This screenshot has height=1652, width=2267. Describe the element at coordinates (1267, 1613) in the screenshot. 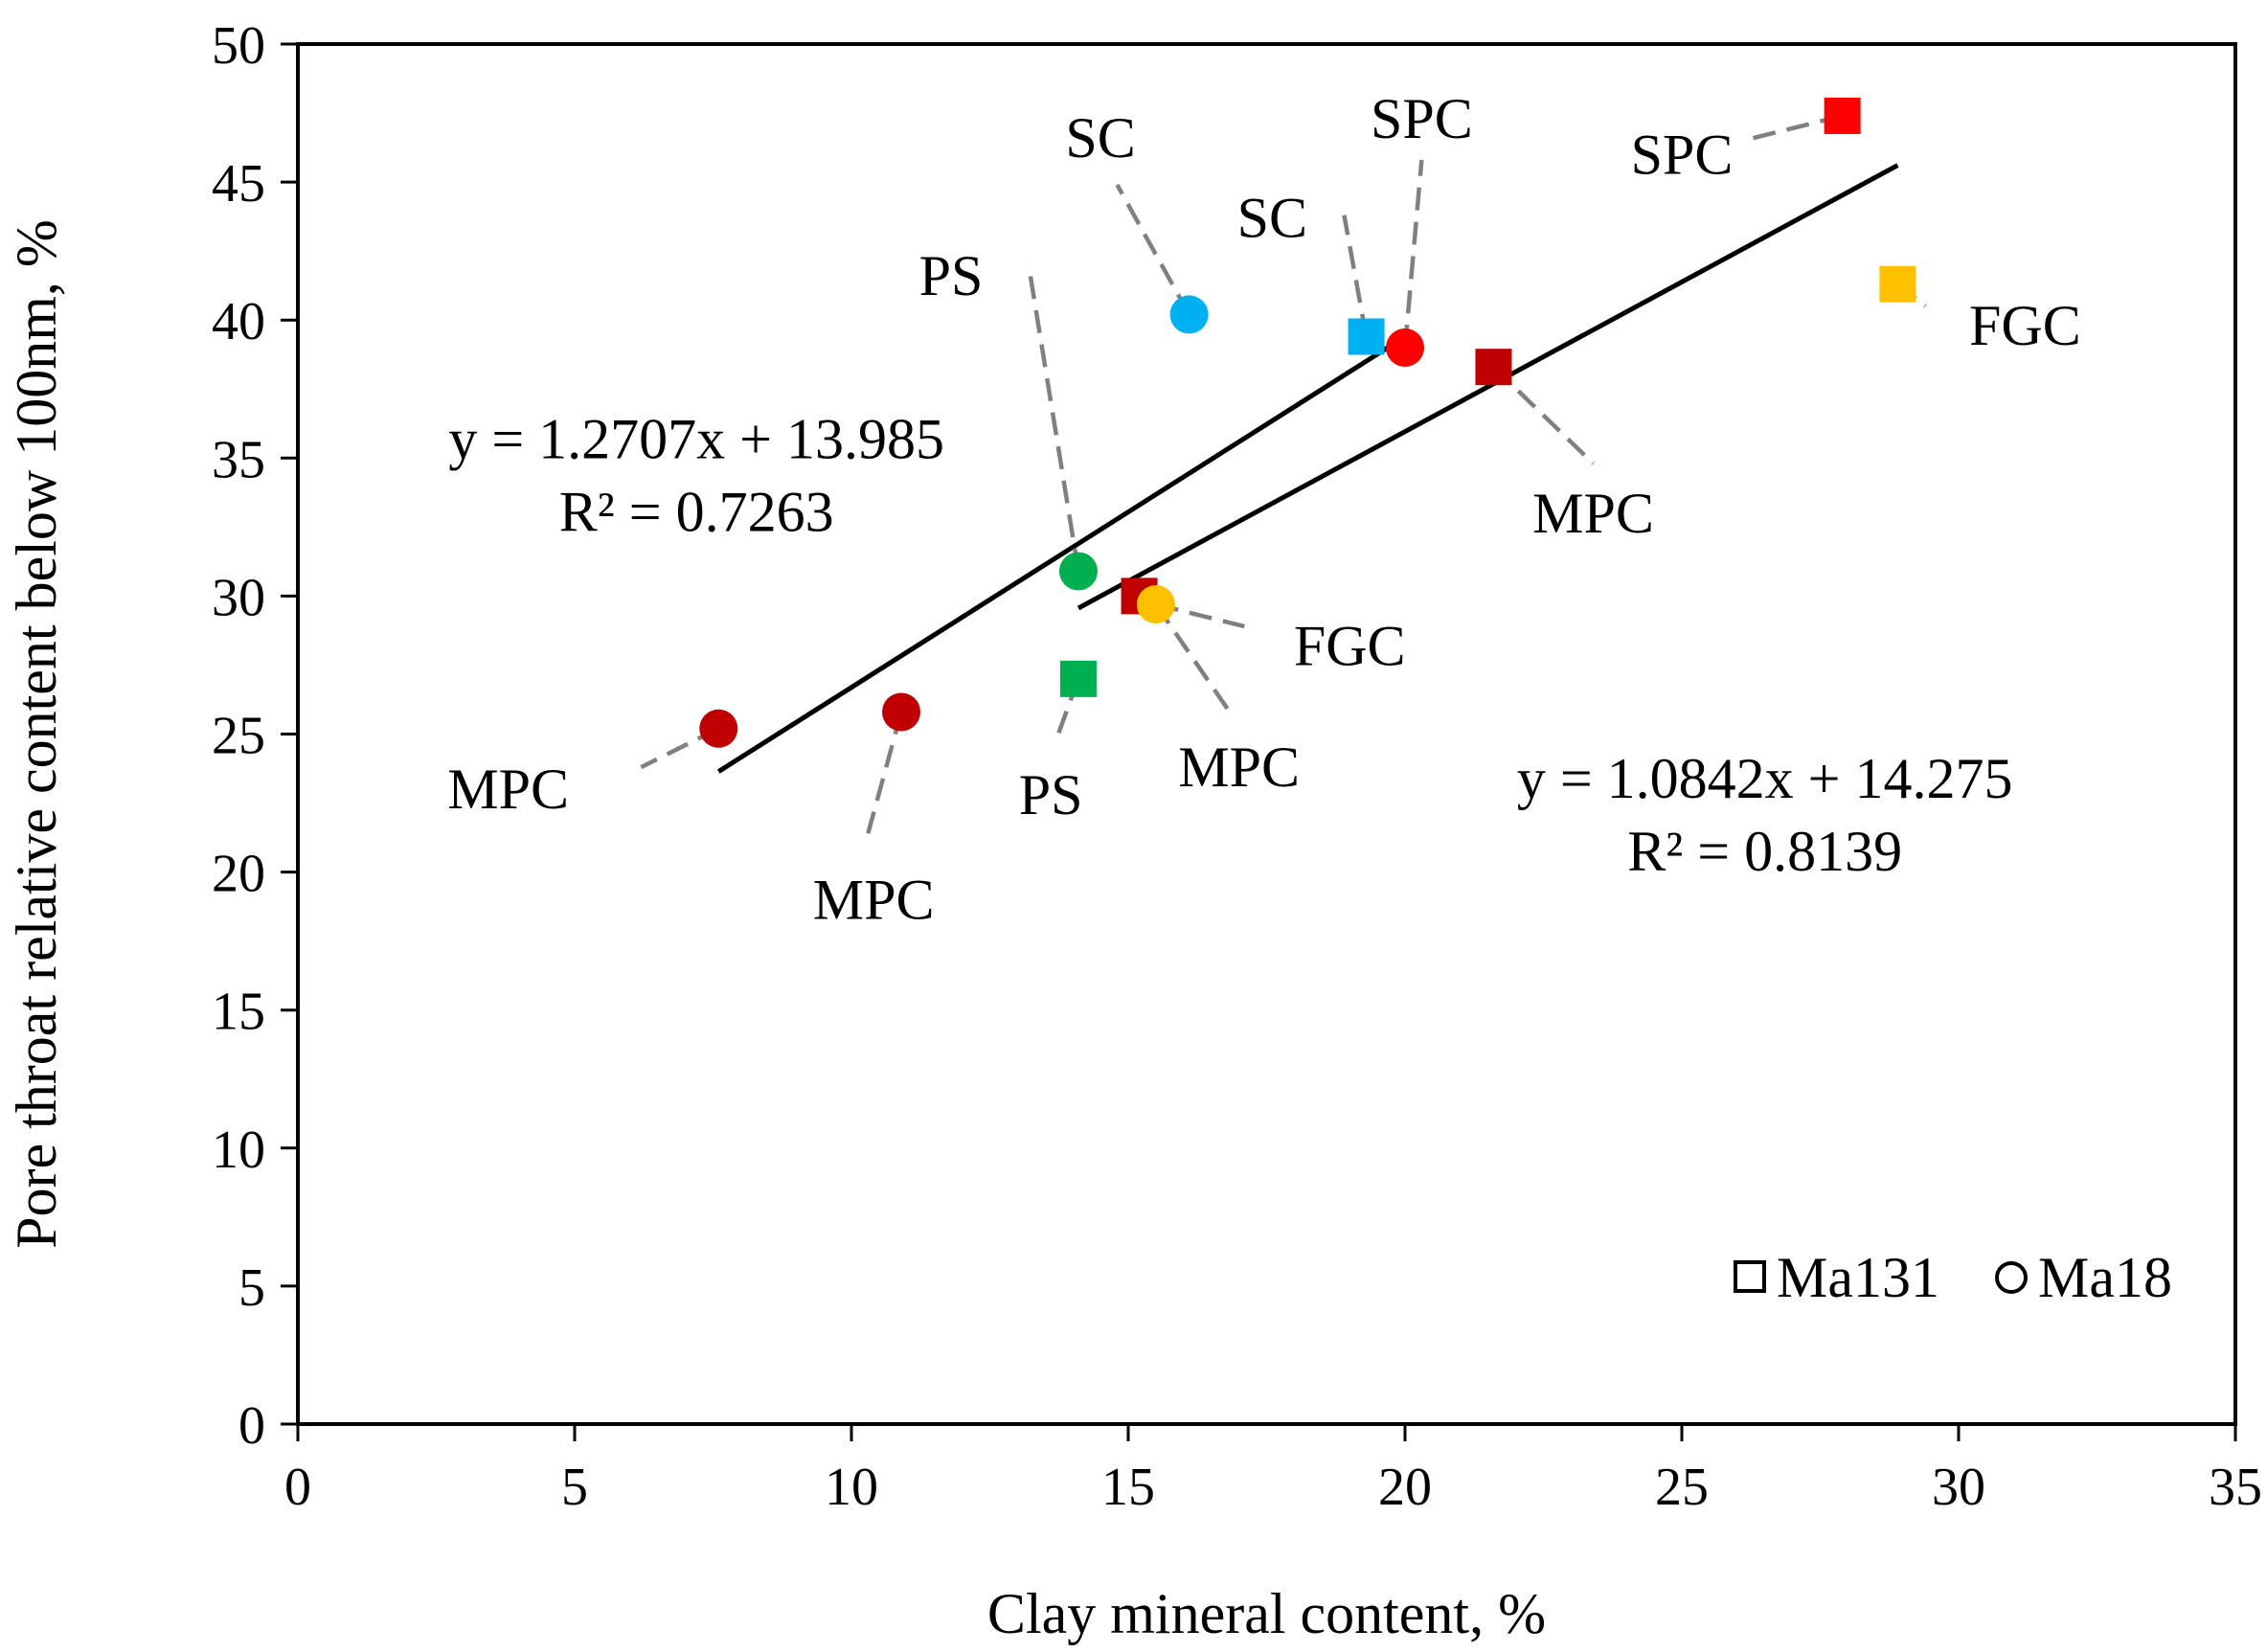

I see `x-axis-title: Clay mineral content, %` at that location.